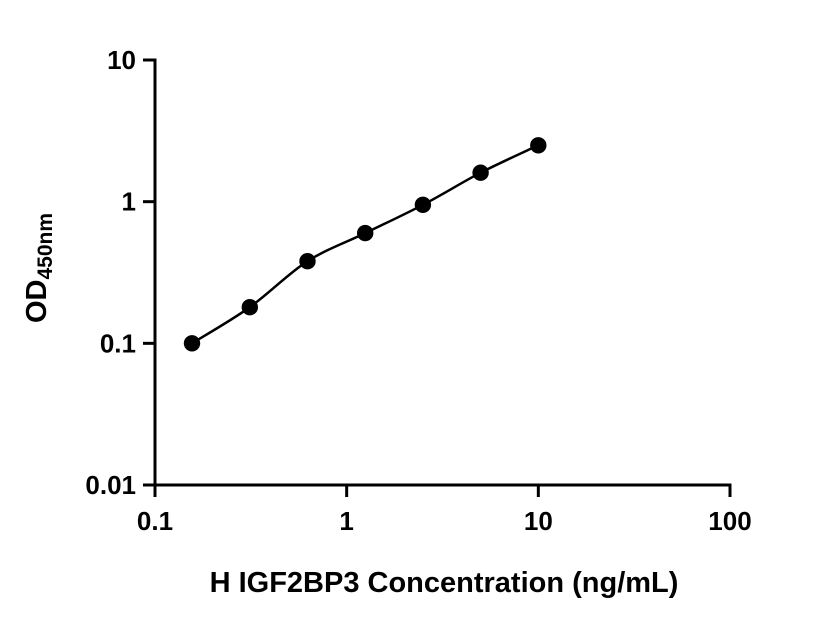 This screenshot has height=640, width=816. What do you see at coordinates (346, 521) in the screenshot?
I see `x-tick-label: 1` at bounding box center [346, 521].